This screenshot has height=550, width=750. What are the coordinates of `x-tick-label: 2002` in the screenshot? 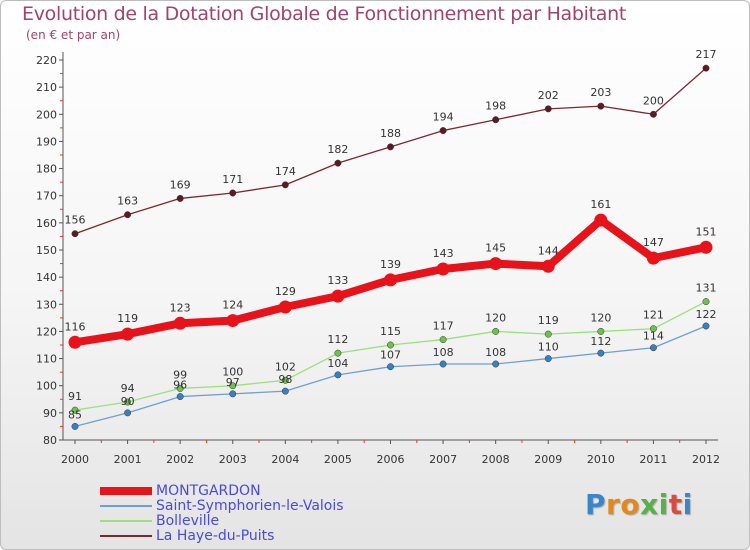 It's located at (180, 459).